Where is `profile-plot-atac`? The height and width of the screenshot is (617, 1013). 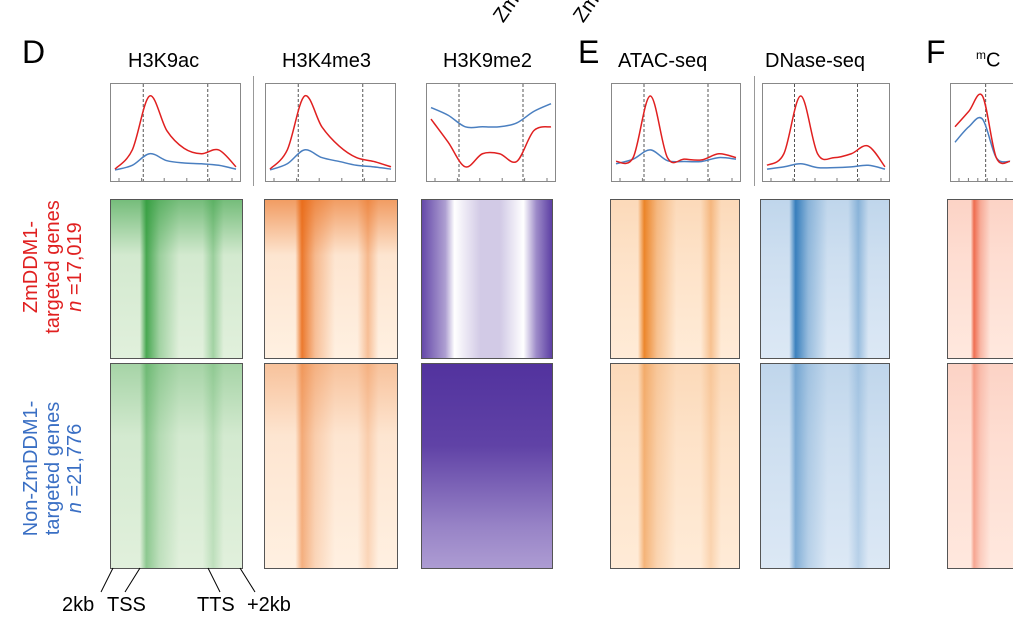 profile-plot-atac is located at coordinates (676, 132).